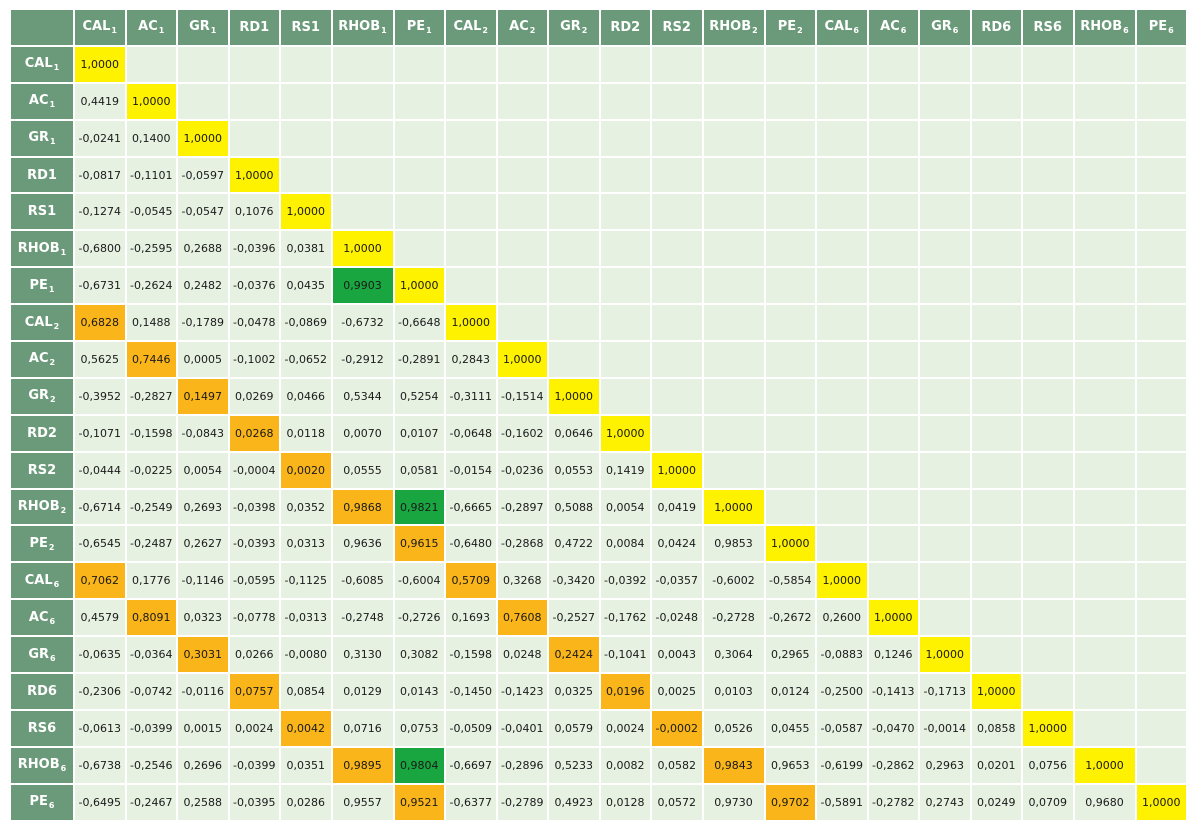 The width and height of the screenshot is (1200, 826). I want to click on correlation-cell: -0,0869, so click(306, 323).